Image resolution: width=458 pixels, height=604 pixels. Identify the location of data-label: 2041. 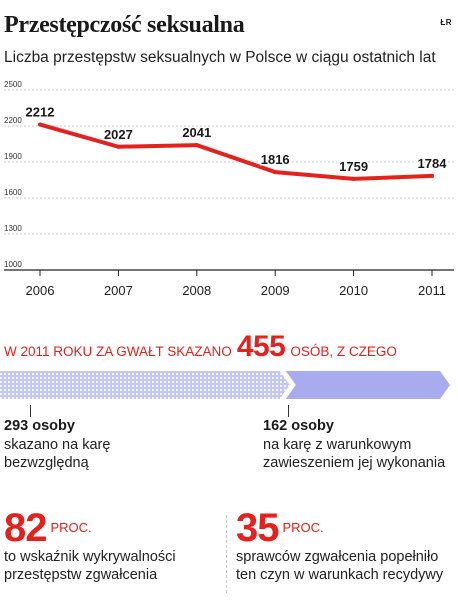
(196, 132).